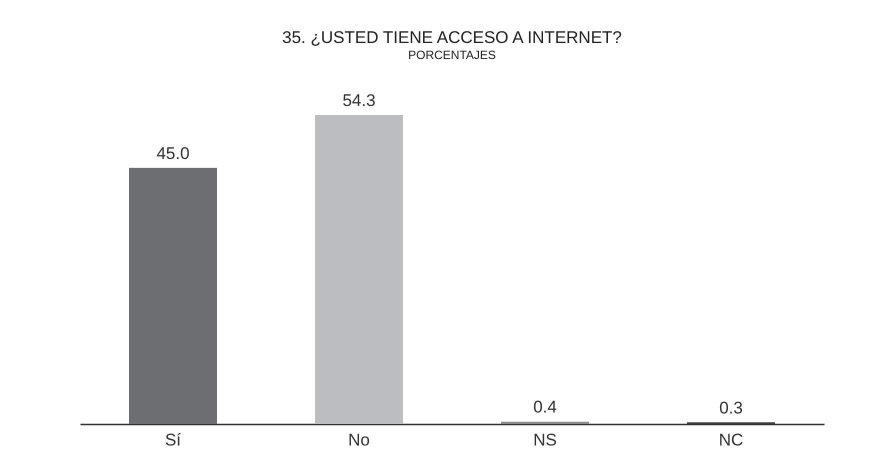 This screenshot has width=889, height=454. I want to click on data-label: 45.0, so click(173, 153).